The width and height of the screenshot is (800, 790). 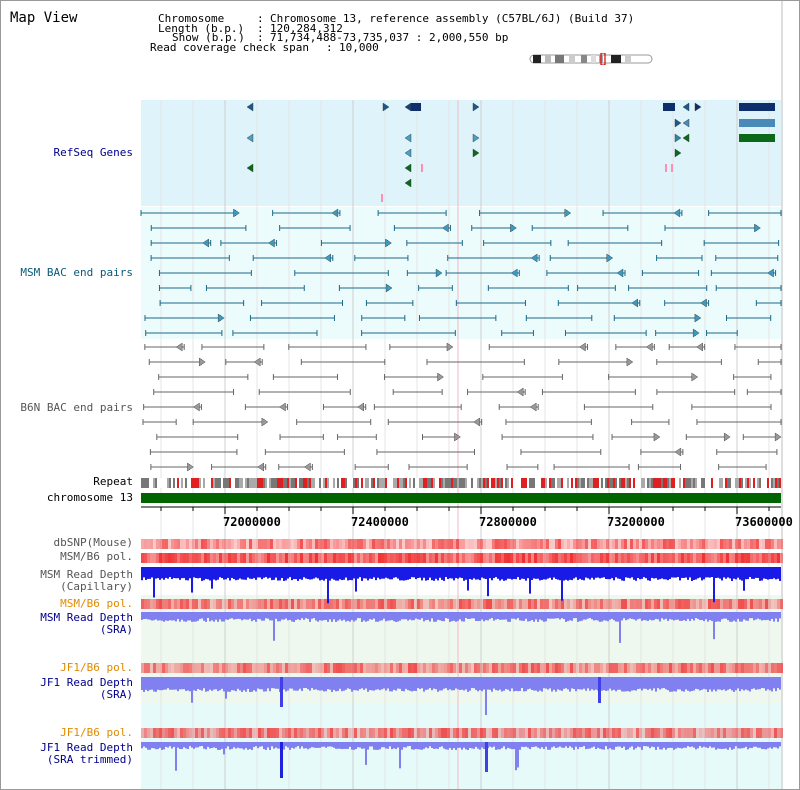 I want to click on track-label-msm-bac: MSM BAC end pairs, so click(x=76, y=272).